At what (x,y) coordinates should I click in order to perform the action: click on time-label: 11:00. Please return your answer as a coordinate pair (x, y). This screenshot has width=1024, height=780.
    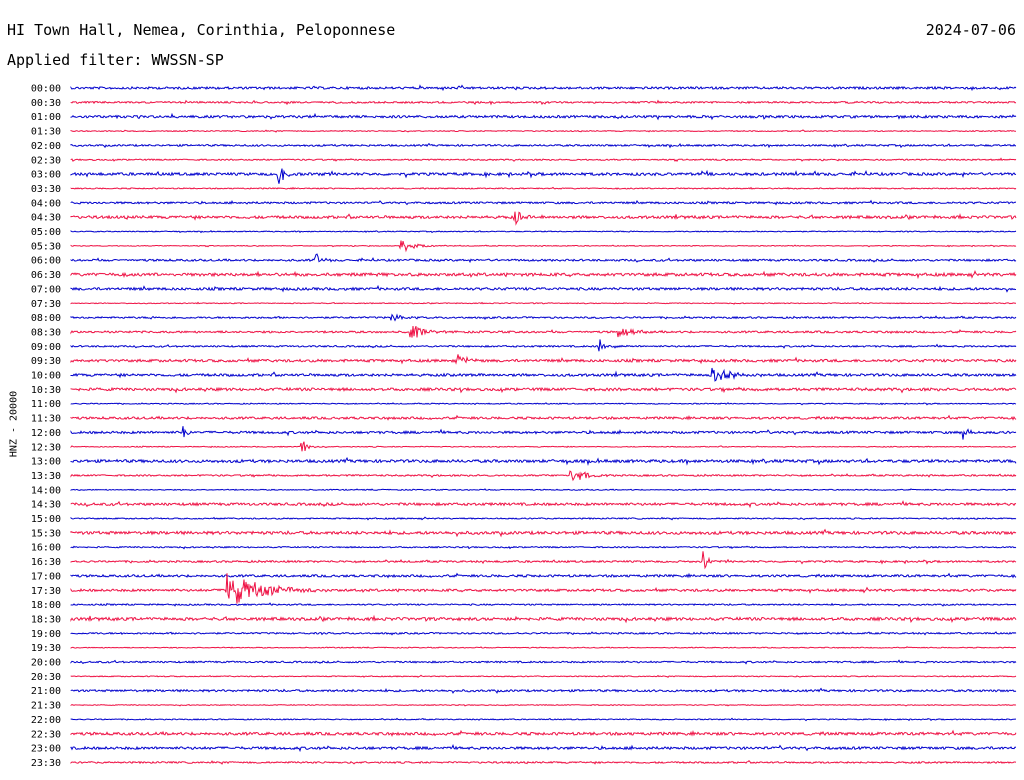
    Looking at the image, I should click on (46, 404).